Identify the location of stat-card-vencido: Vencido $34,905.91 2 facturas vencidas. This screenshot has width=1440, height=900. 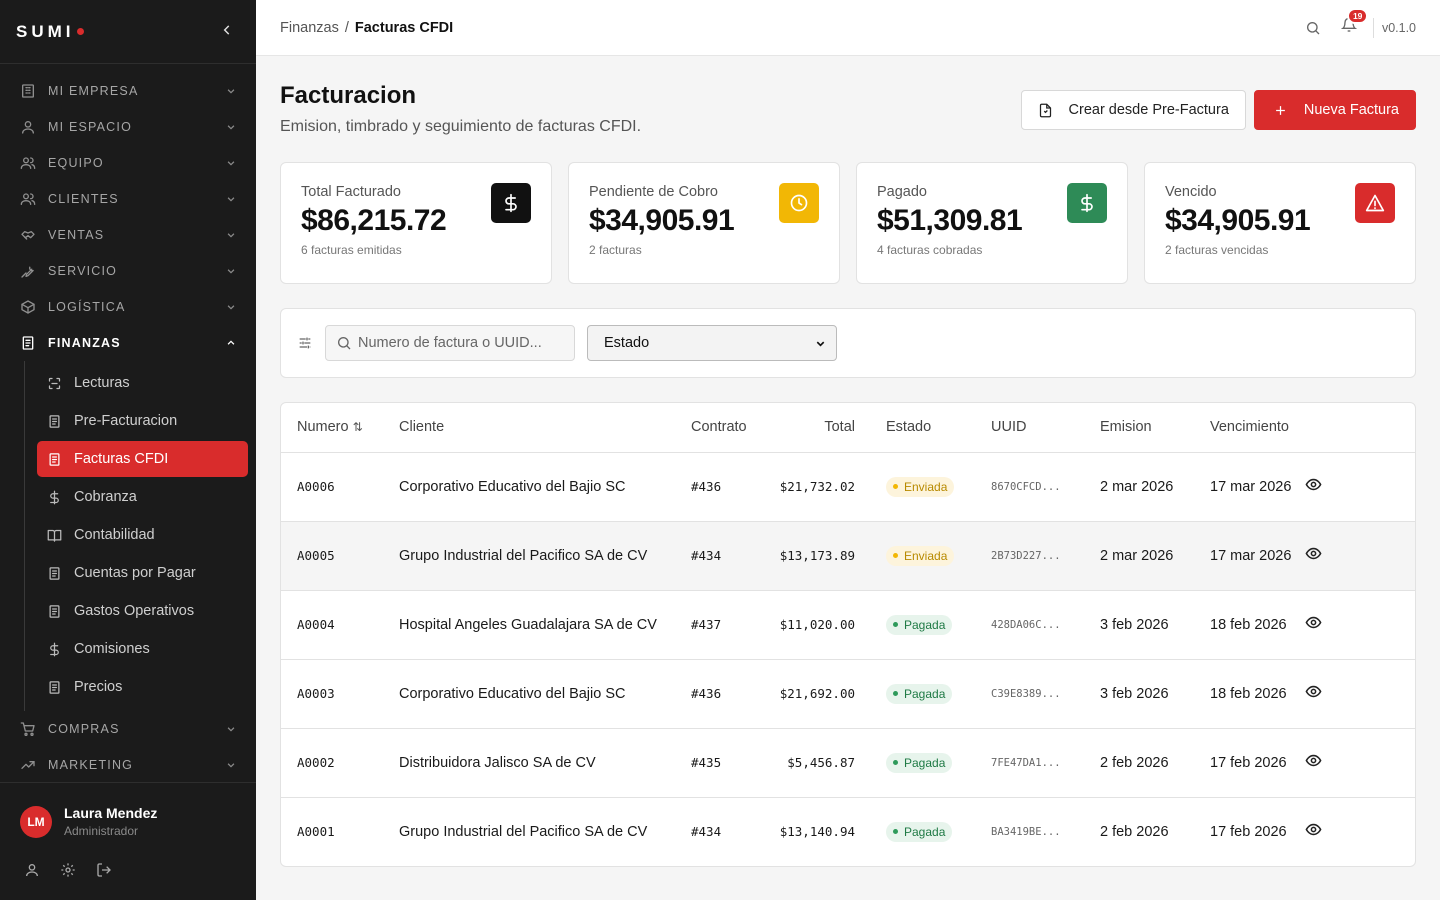
(1280, 223).